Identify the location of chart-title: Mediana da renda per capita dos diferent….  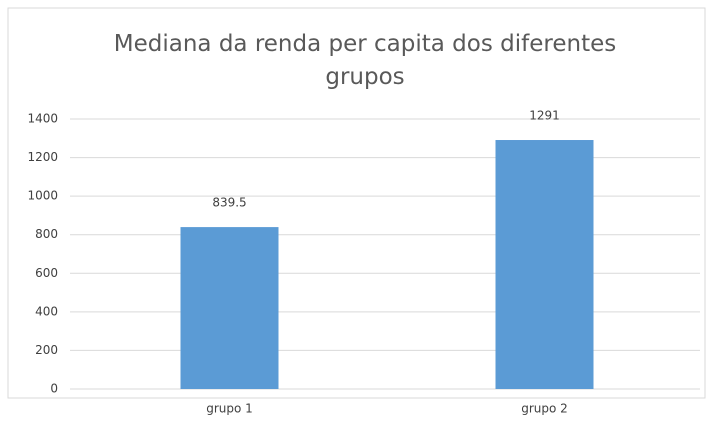
(365, 60).